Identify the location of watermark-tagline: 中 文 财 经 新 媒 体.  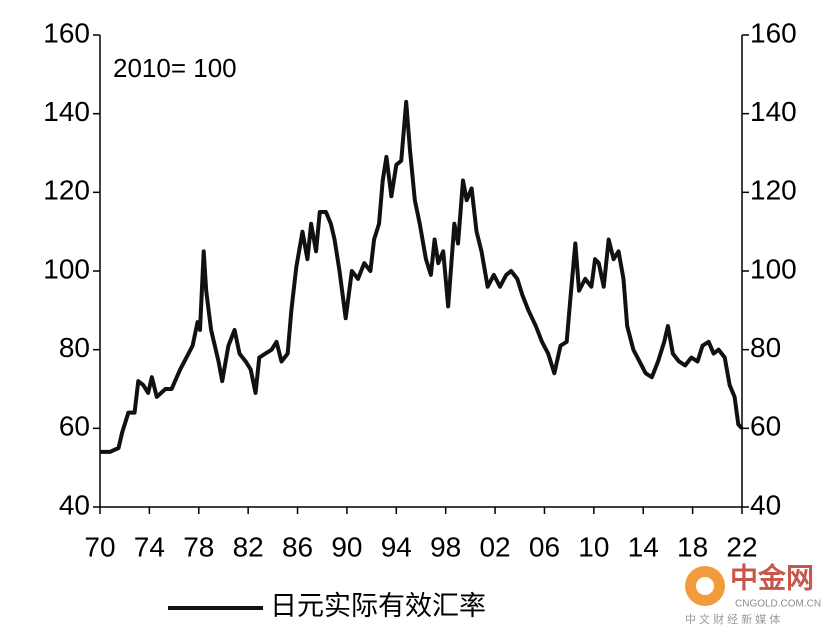
(732, 619).